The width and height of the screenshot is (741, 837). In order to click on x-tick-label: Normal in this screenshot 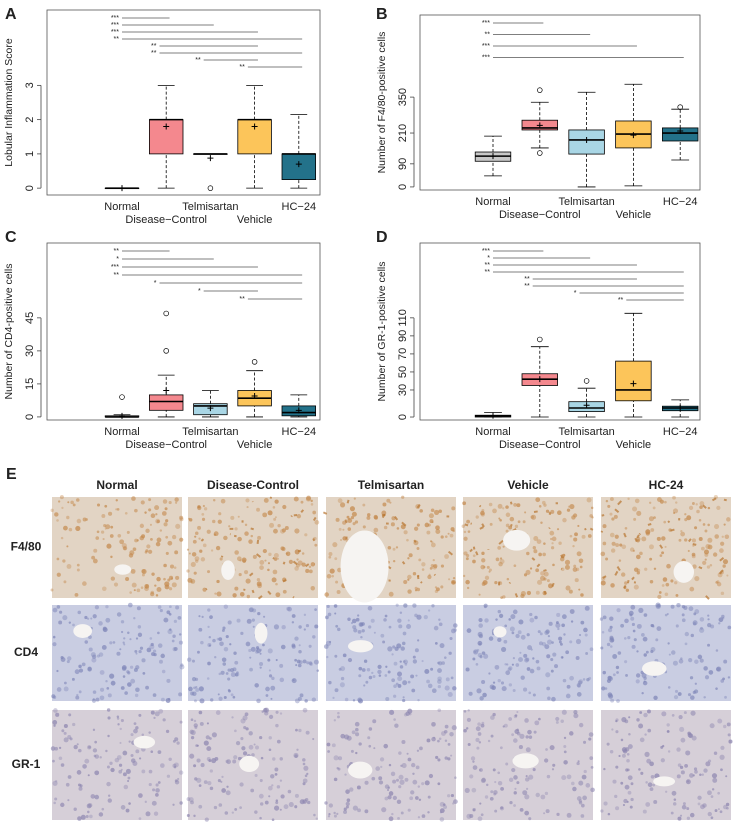, I will do `click(121, 432)`.